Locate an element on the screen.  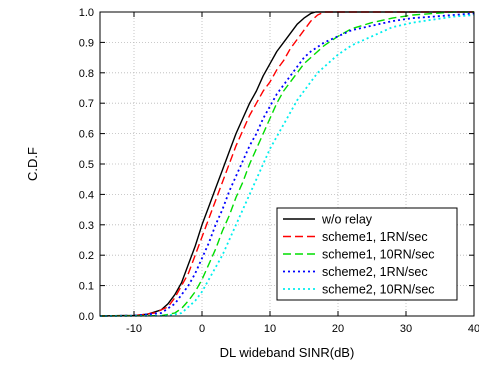
y-tick-label: 0.4 is located at coordinates (86, 195).